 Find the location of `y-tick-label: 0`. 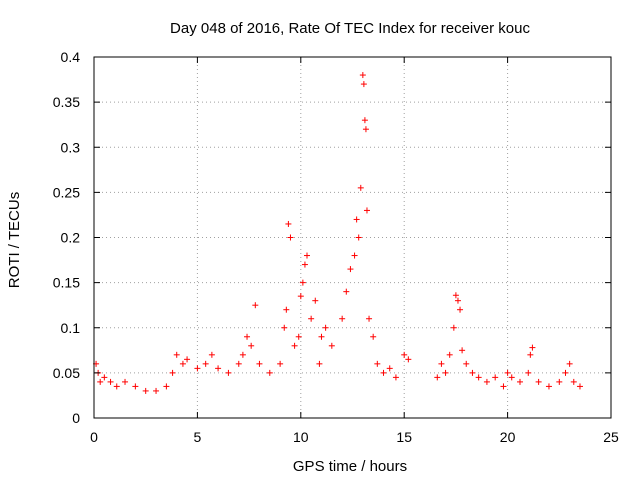

y-tick-label: 0 is located at coordinates (76, 418).